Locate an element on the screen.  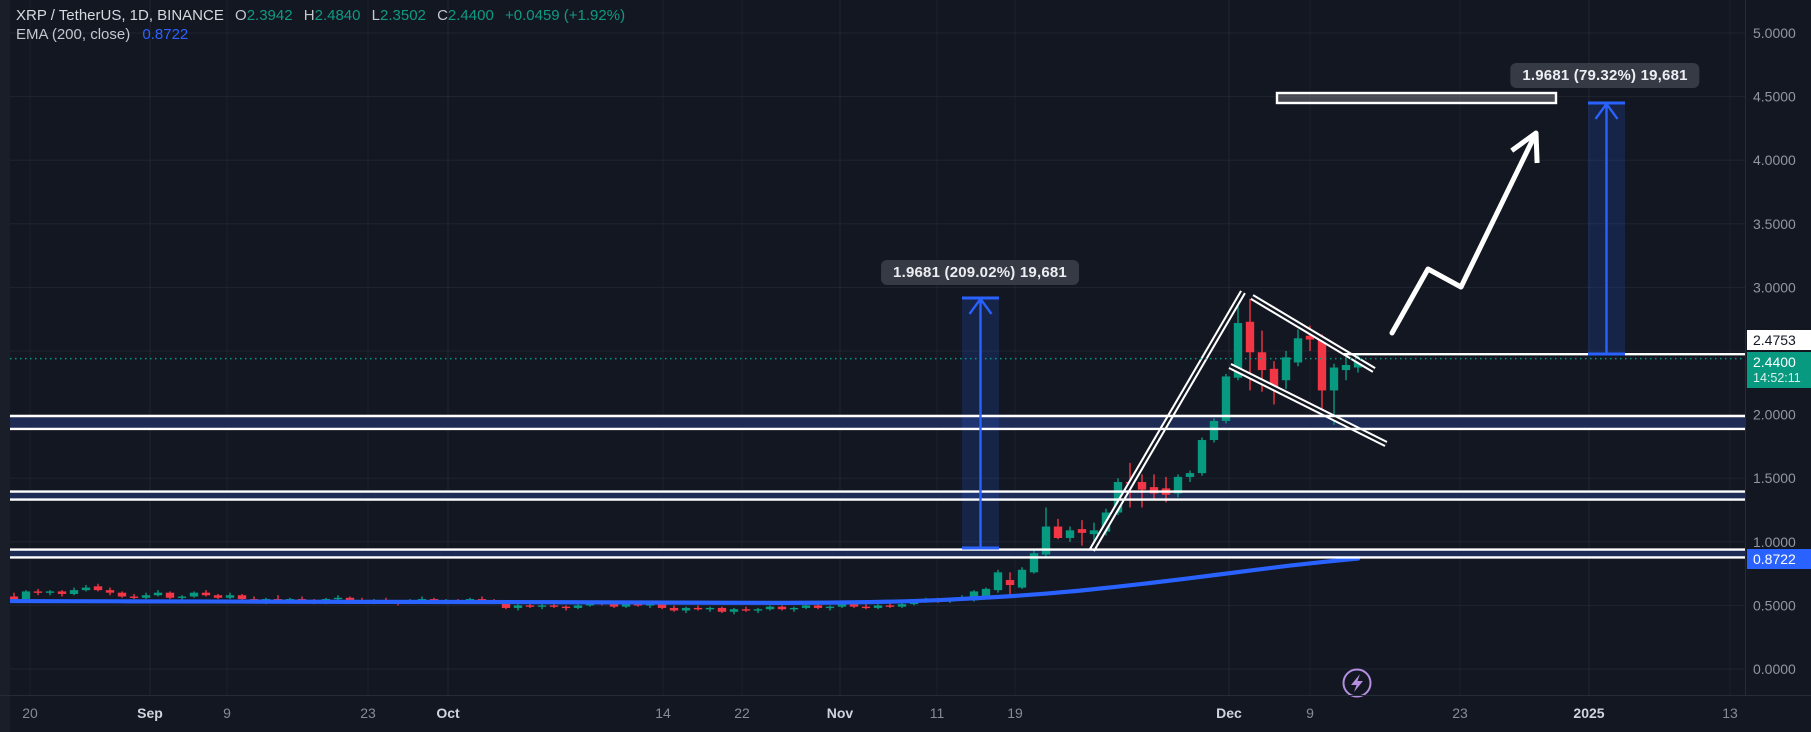
trendline-rising-support is located at coordinates (1167, 421).